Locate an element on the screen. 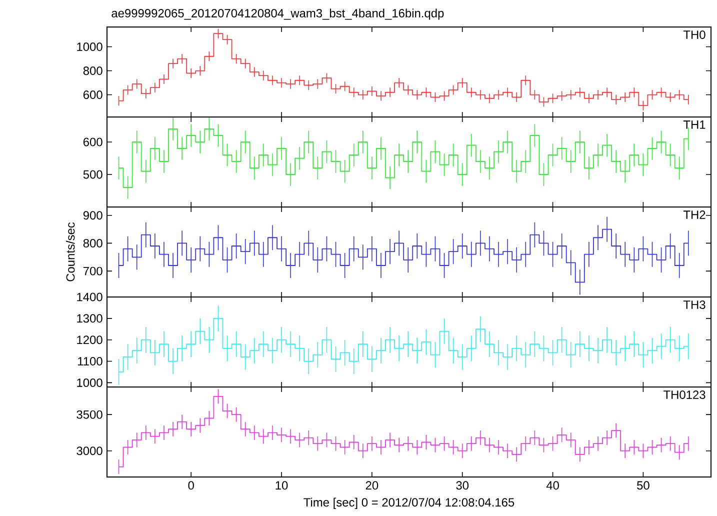  y-tick-label: 500 is located at coordinates (92, 174).